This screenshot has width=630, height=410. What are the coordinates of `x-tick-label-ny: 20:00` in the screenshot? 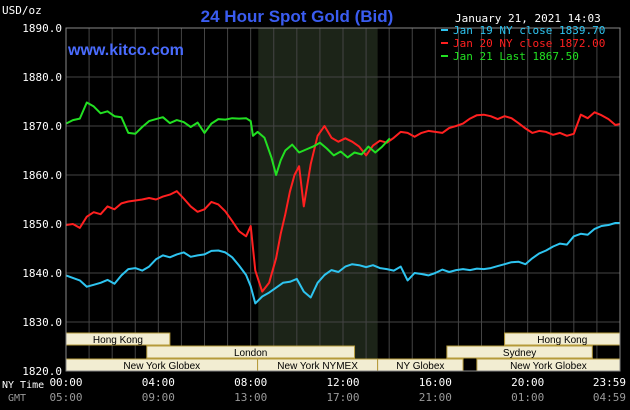 It's located at (527, 382).